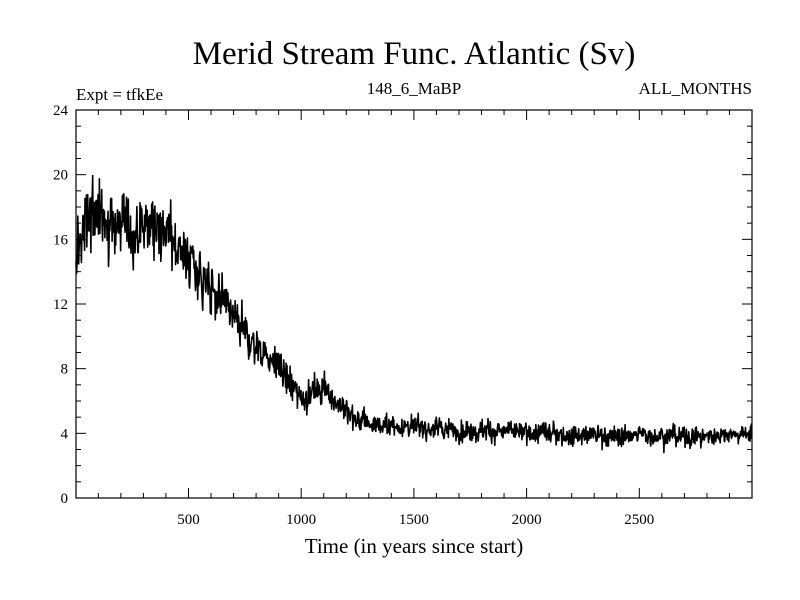 This screenshot has width=800, height=600. Describe the element at coordinates (60, 176) in the screenshot. I see `y-tick-label: 20` at that location.